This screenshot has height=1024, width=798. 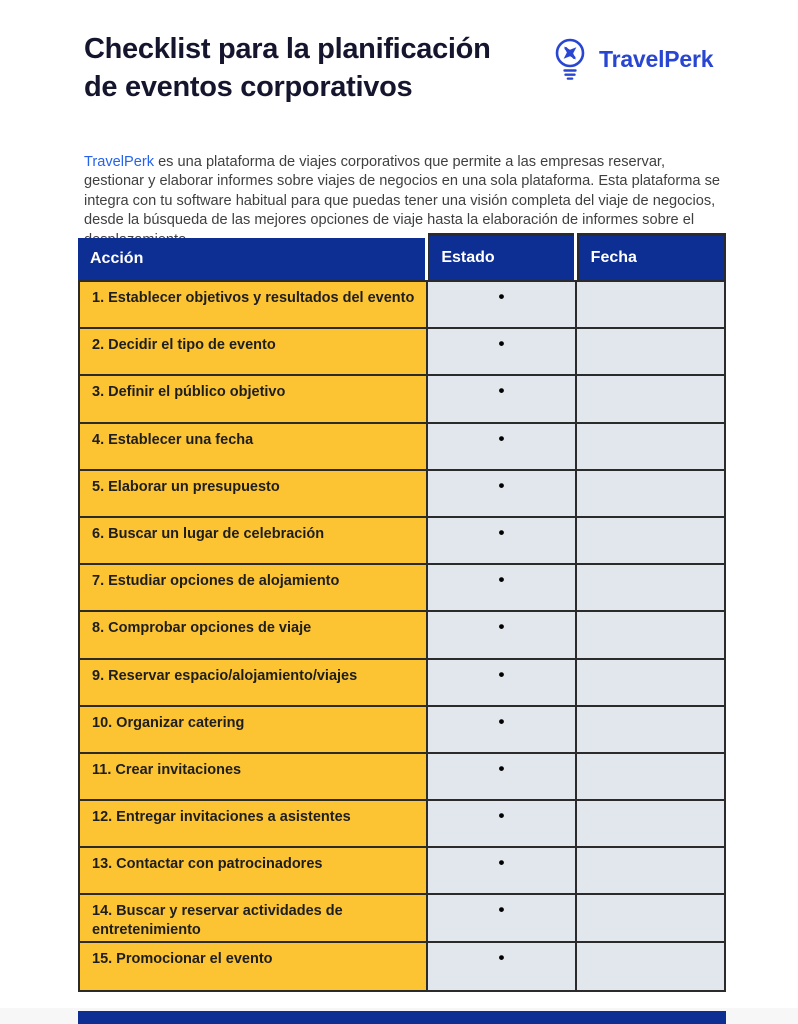 I want to click on action-cell: 15. Promocionar el evento, so click(x=254, y=966).